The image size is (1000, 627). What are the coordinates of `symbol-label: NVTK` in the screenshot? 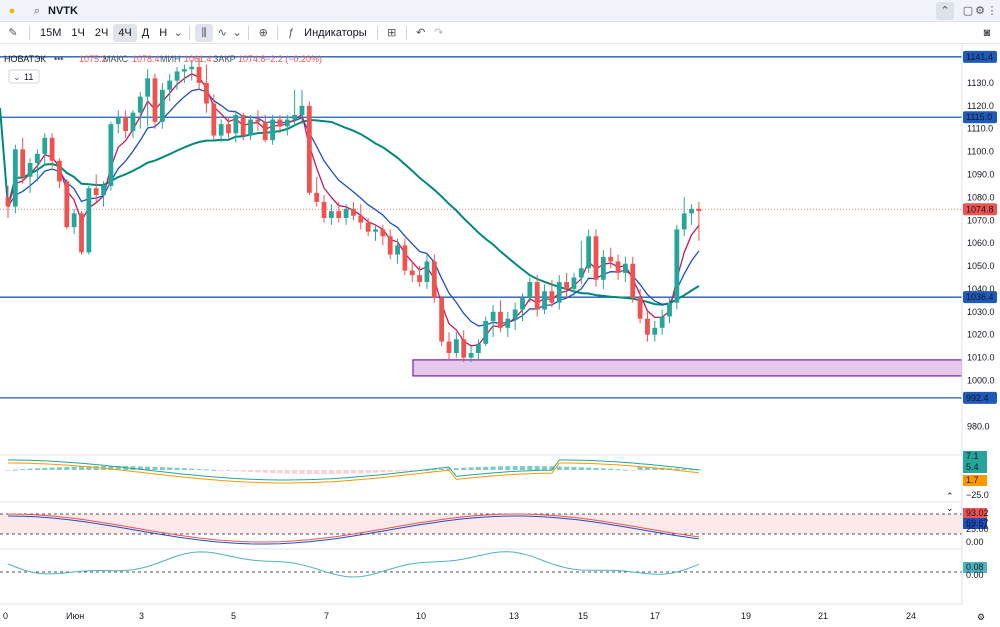 It's located at (63, 10).